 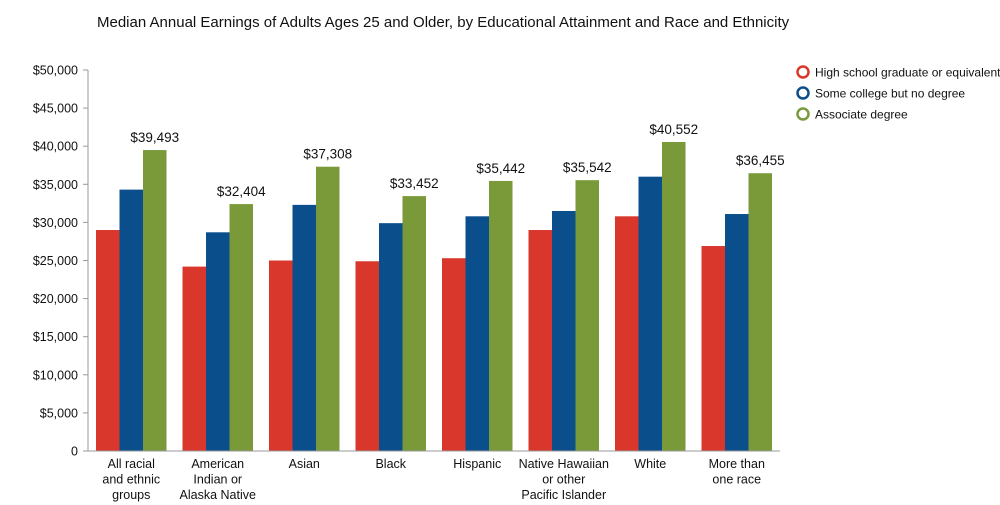 What do you see at coordinates (760, 160) in the screenshot?
I see `data-label: $36,455` at bounding box center [760, 160].